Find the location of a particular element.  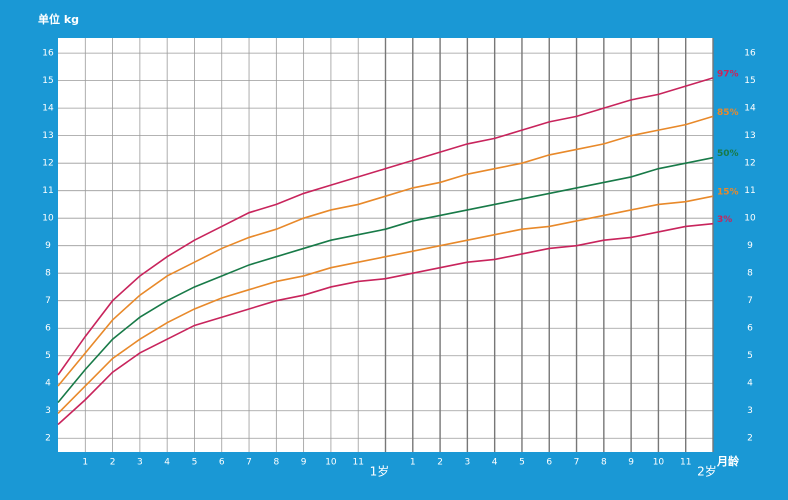

y-tick-label-right: 10 is located at coordinates (750, 219).